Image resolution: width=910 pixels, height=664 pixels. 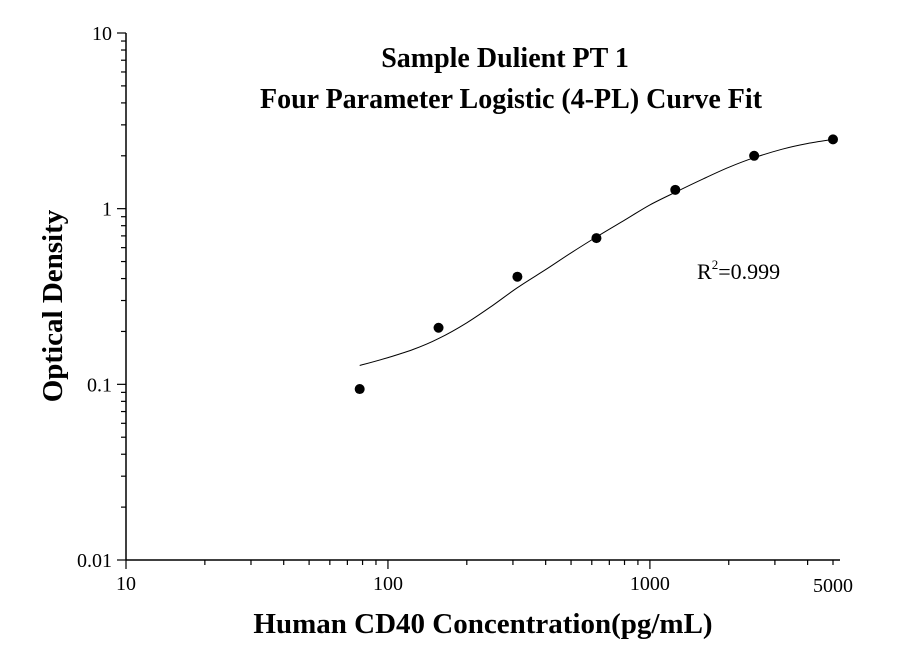 What do you see at coordinates (94, 561) in the screenshot?
I see `y-tick-label: 0.01` at bounding box center [94, 561].